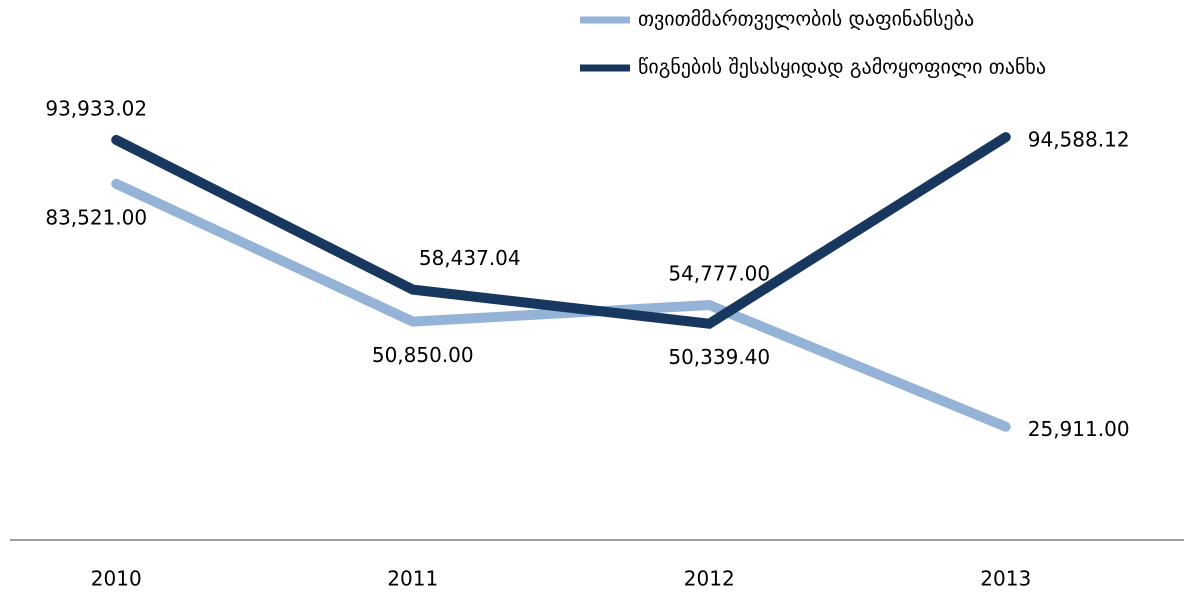  I want to click on data-label: 25,911.00, so click(1079, 429).